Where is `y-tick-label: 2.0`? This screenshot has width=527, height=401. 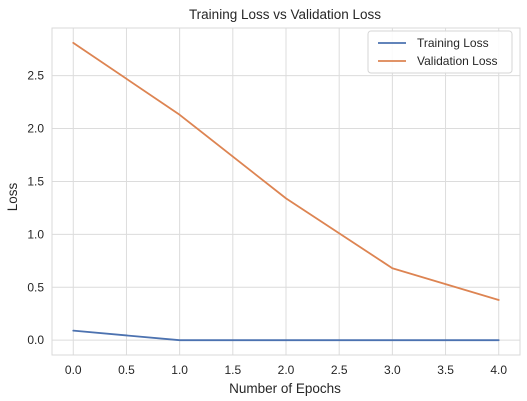 y-tick-label: 2.0 is located at coordinates (35, 129).